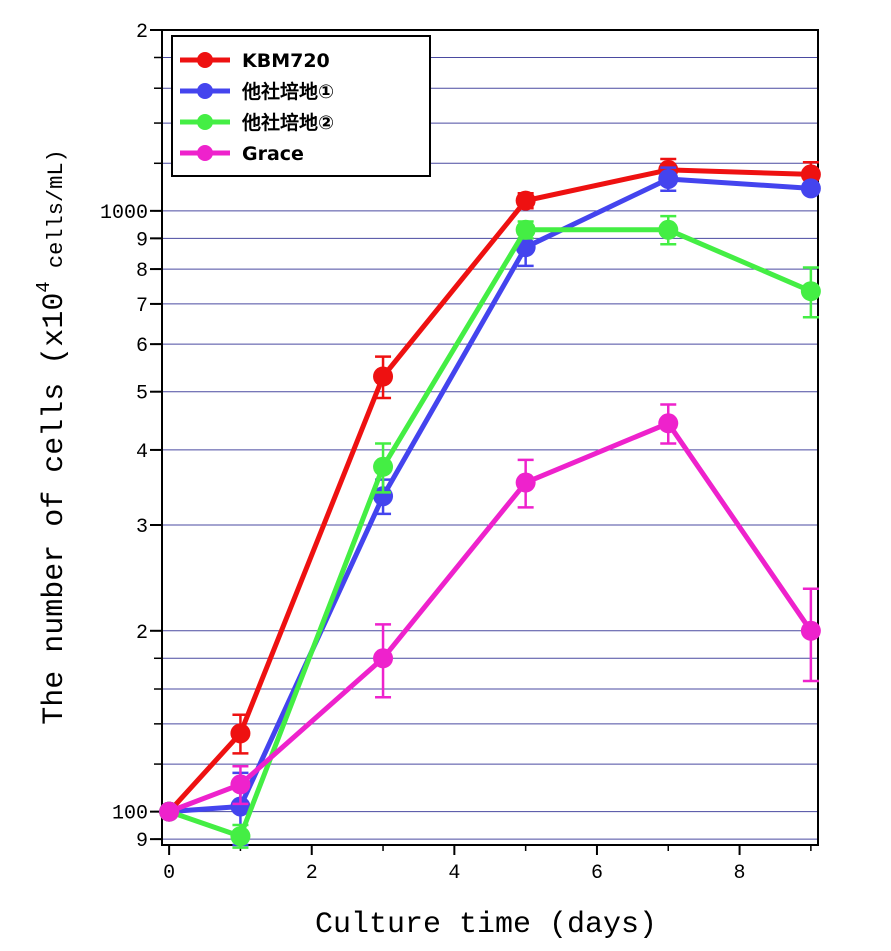 The image size is (891, 951). What do you see at coordinates (55, 509) in the screenshot?
I see `y-axis-title-main: The number of cells (x10` at bounding box center [55, 509].